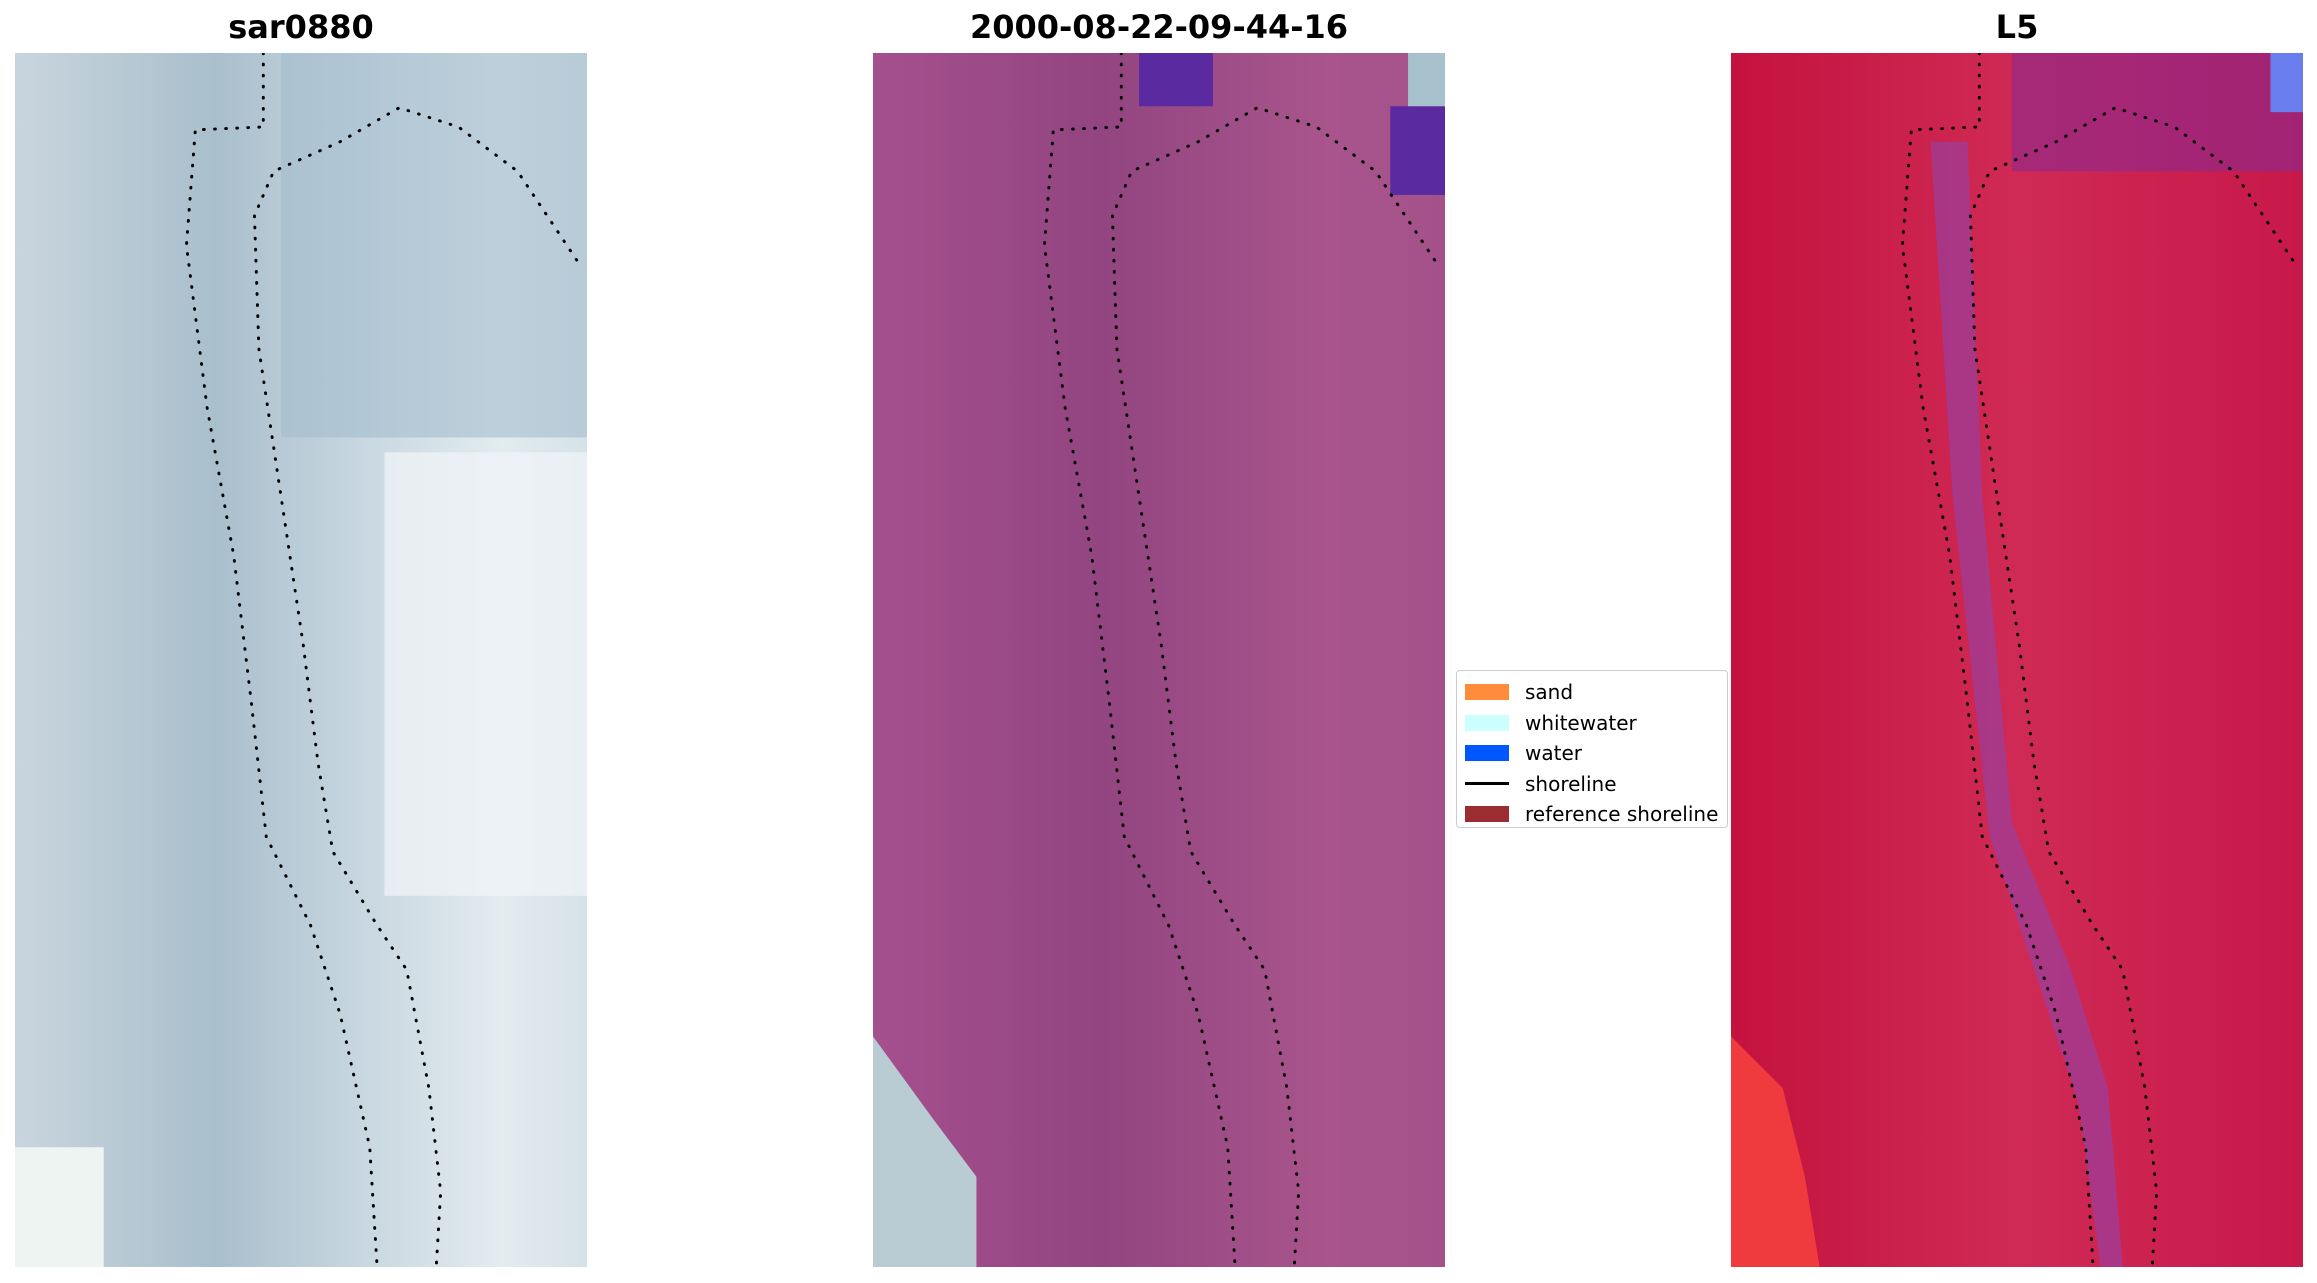 The image size is (2317, 1283). What do you see at coordinates (1553, 753) in the screenshot?
I see `legend-label: water` at bounding box center [1553, 753].